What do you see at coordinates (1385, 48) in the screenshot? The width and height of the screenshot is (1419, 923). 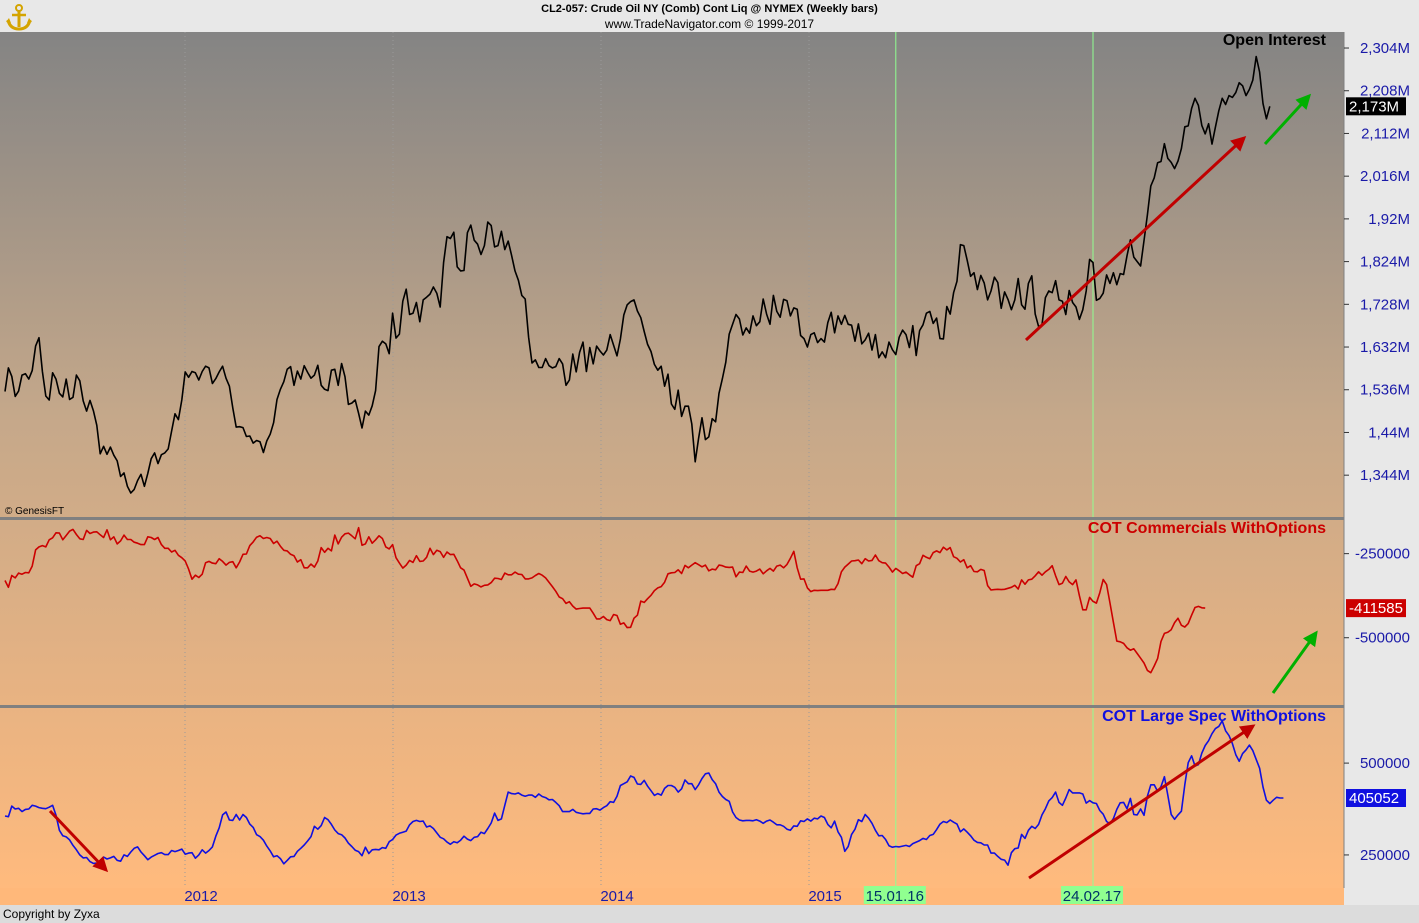 I see `y-tick-label: 2,304M` at bounding box center [1385, 48].